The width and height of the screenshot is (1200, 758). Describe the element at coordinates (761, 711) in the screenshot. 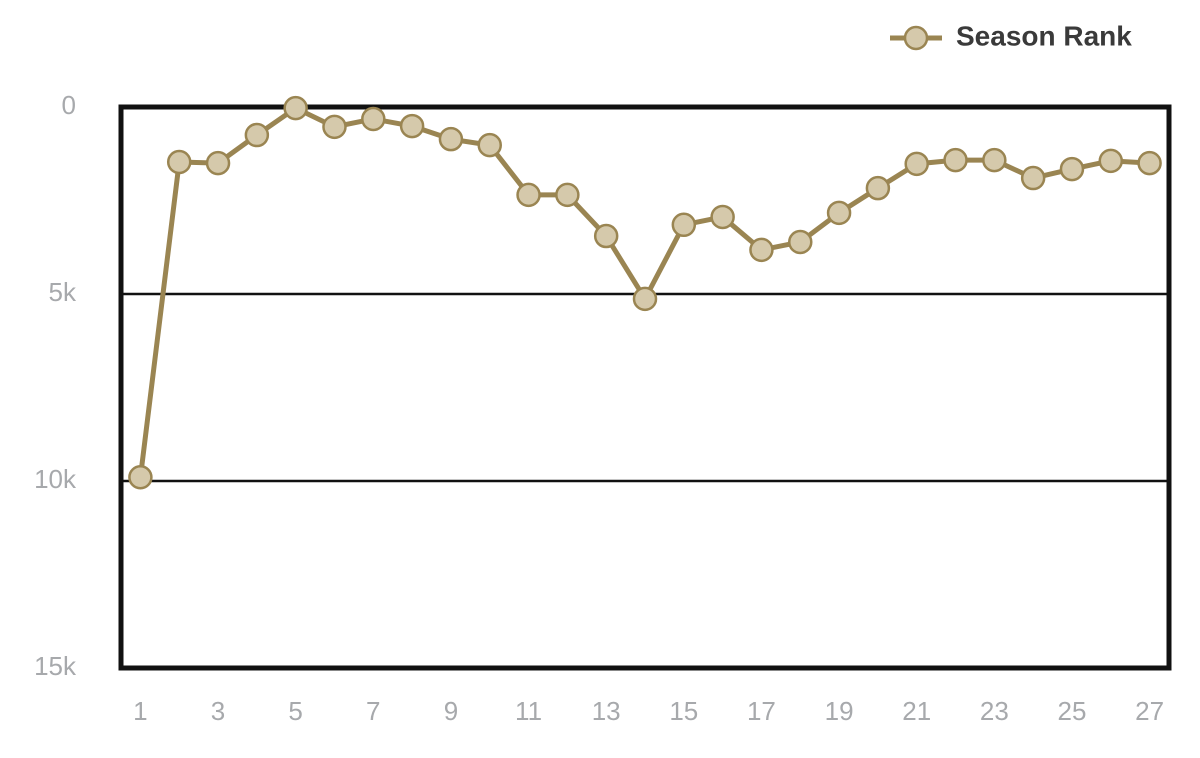

I see `x-tick-label: 17` at that location.